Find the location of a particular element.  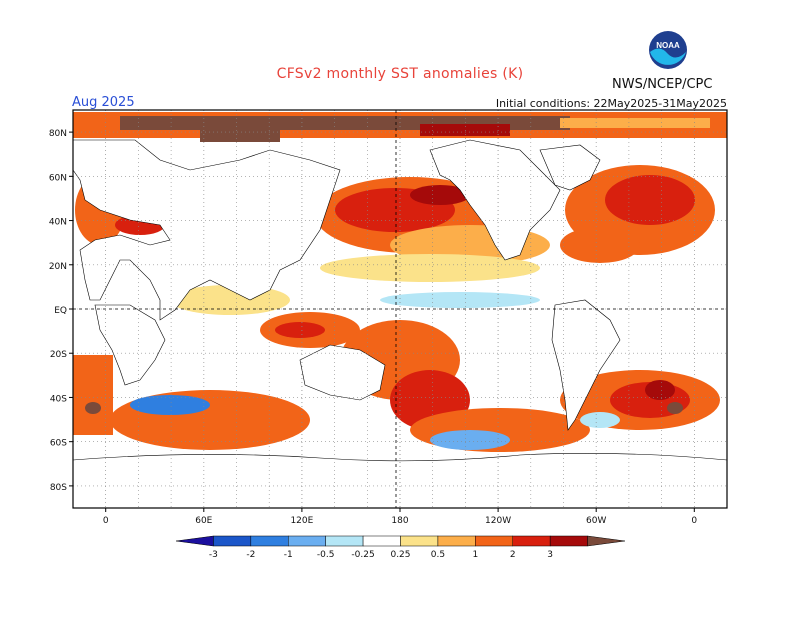

lat-label: 40S is located at coordinates (58, 399).